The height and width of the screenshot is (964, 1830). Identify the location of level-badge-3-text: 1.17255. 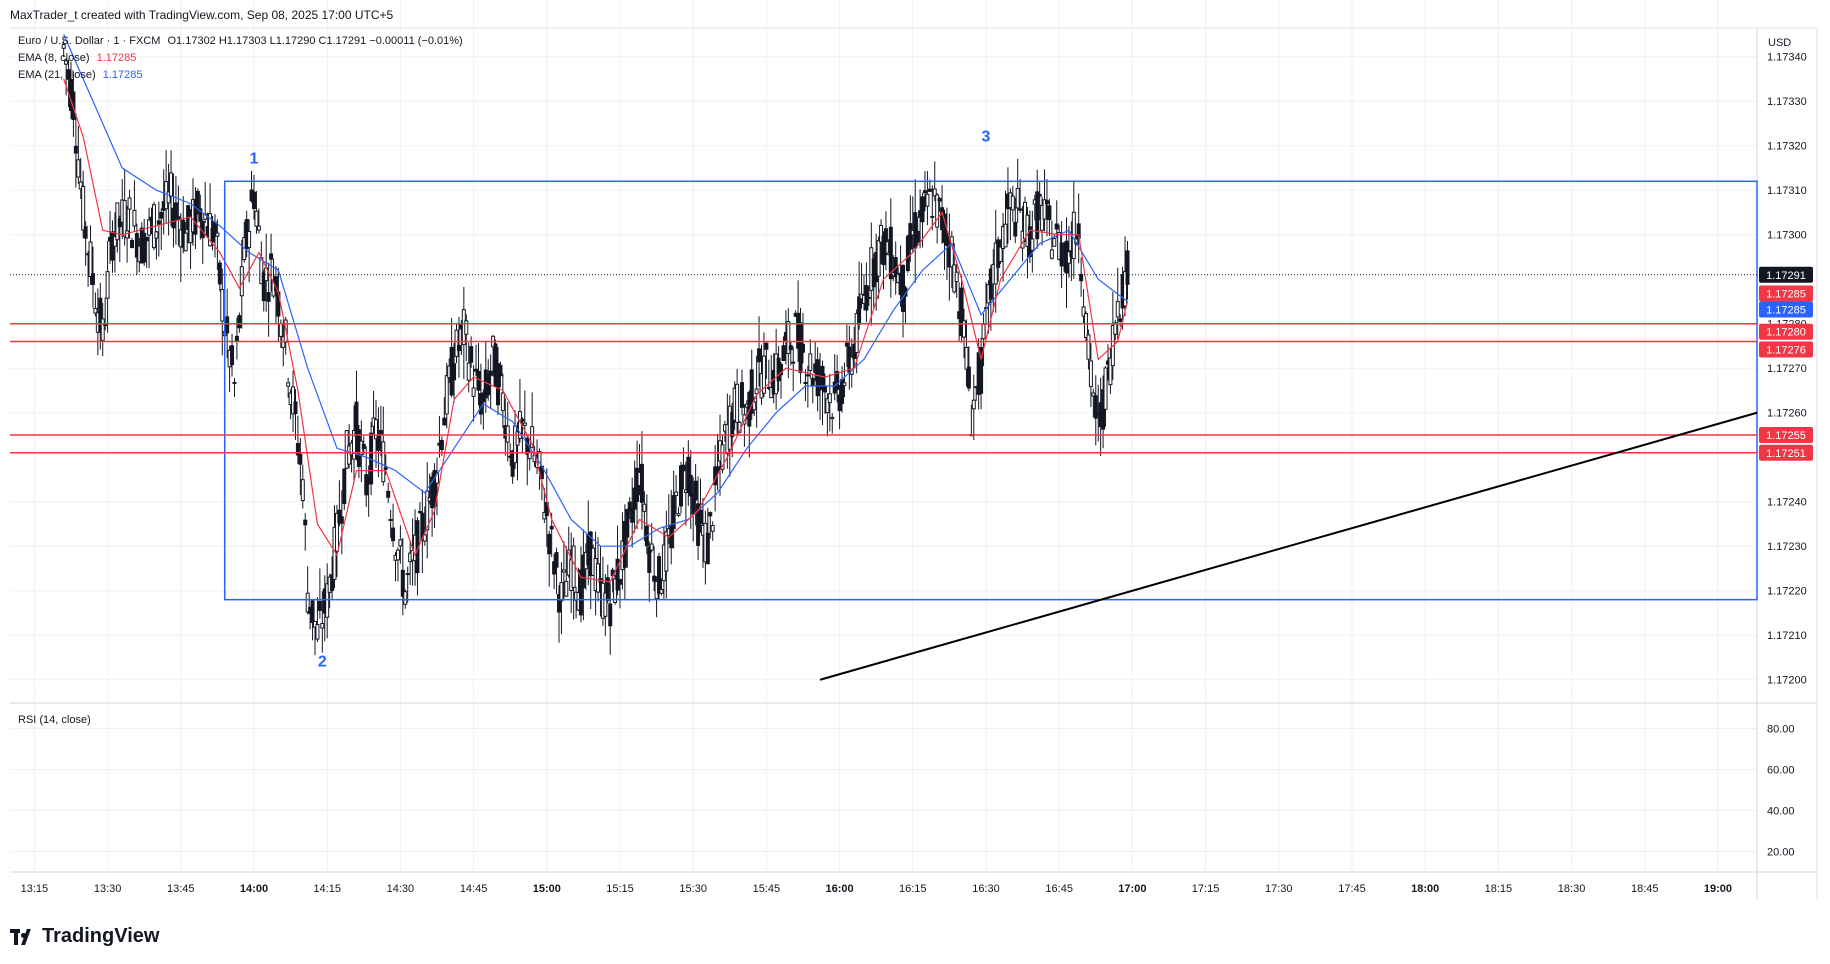
(1786, 436).